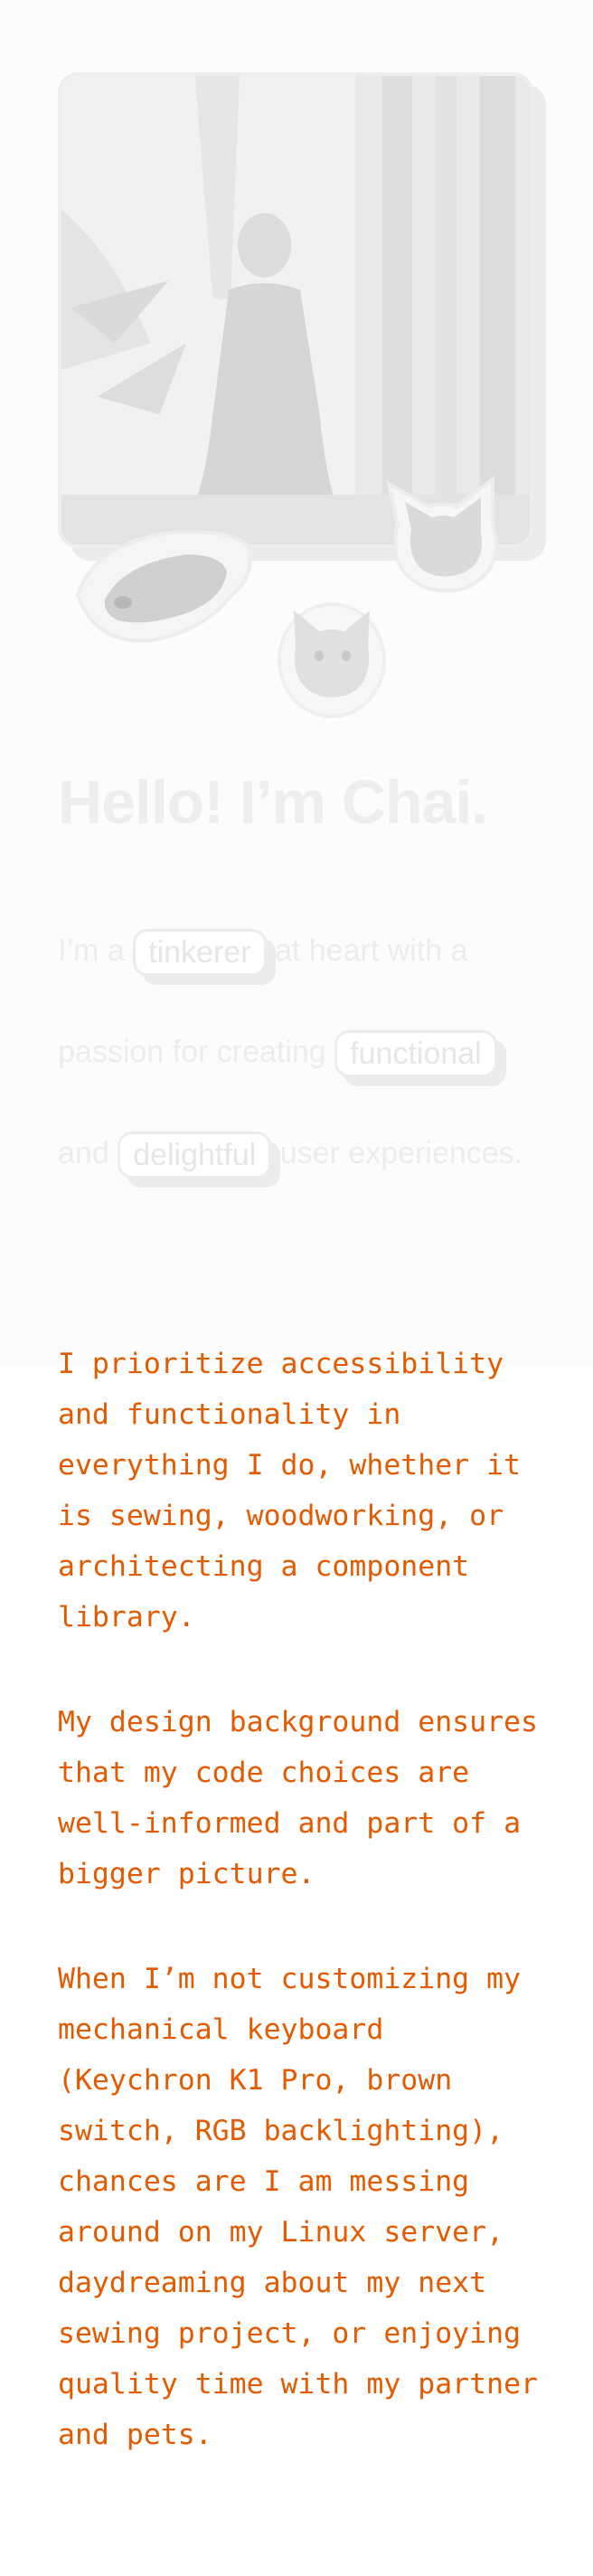 The width and height of the screenshot is (593, 2576). Describe the element at coordinates (83, 1153) in the screenshot. I see `intro-connector-text: and` at that location.